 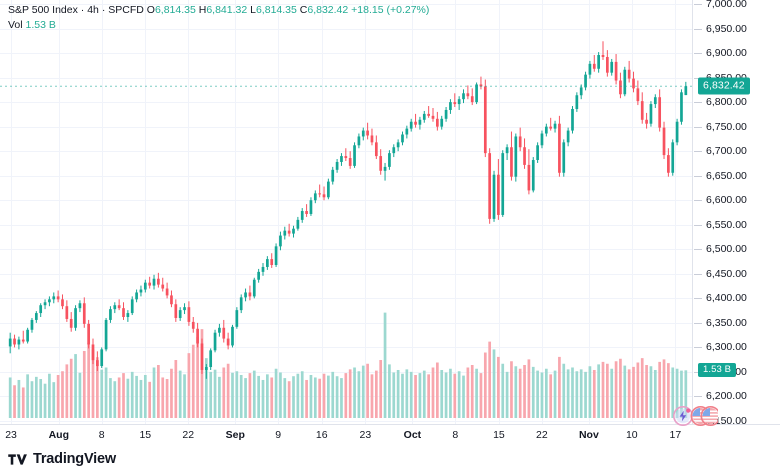 I want to click on time-axis-tick-label: Sep, so click(x=235, y=435).